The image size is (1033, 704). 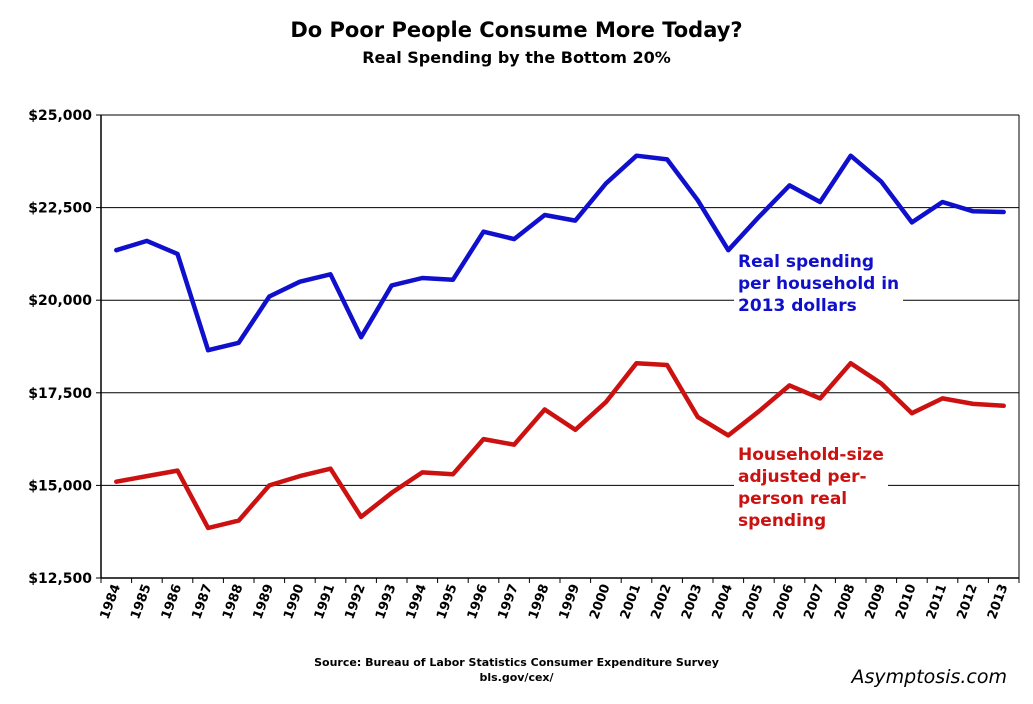 What do you see at coordinates (264, 601) in the screenshot?
I see `x-tick-label: 1989` at bounding box center [264, 601].